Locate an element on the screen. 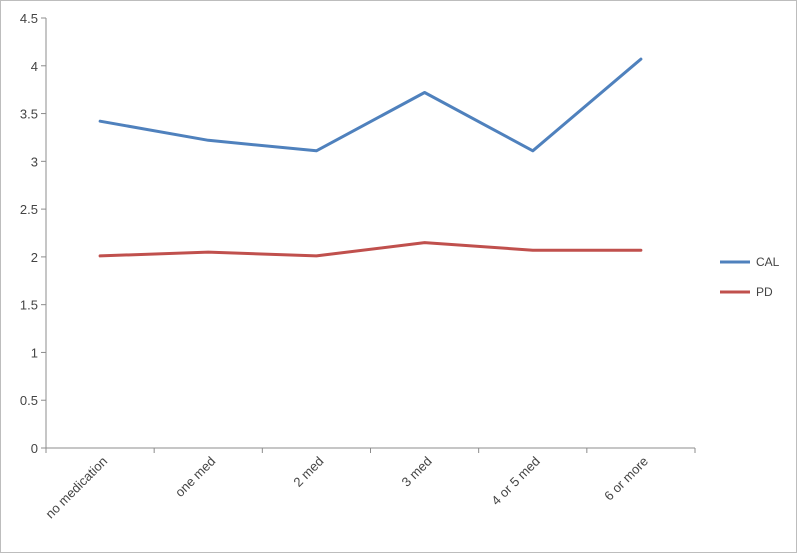 Image resolution: width=797 pixels, height=553 pixels. y-tick-label: 2 is located at coordinates (34, 257).